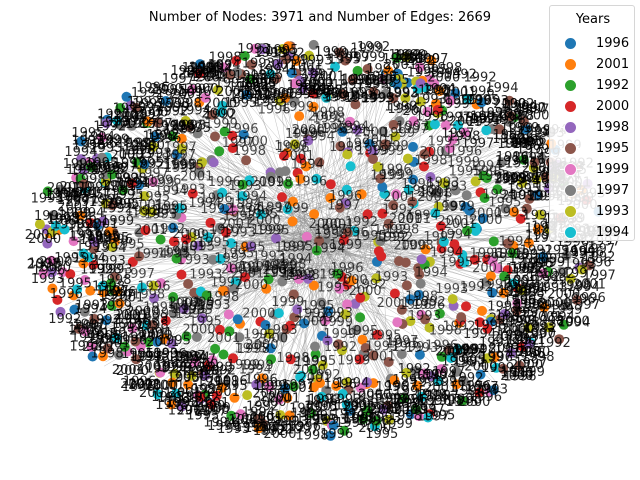 This screenshot has width=640, height=480. Describe the element at coordinates (213, 382) in the screenshot. I see `node-label: 1994` at that location.